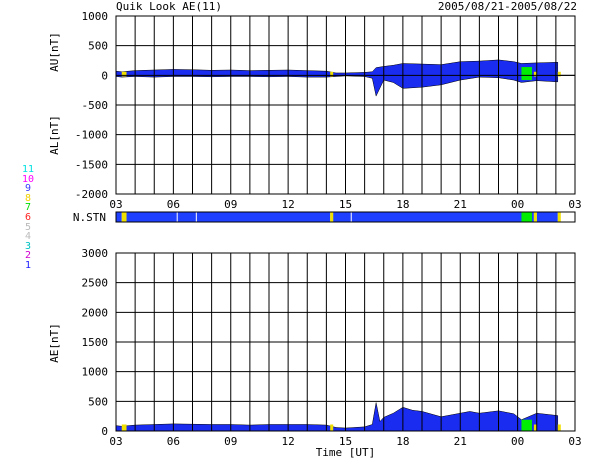  What do you see at coordinates (526, 74) in the screenshot?
I see `au-al-green-segment` at bounding box center [526, 74].